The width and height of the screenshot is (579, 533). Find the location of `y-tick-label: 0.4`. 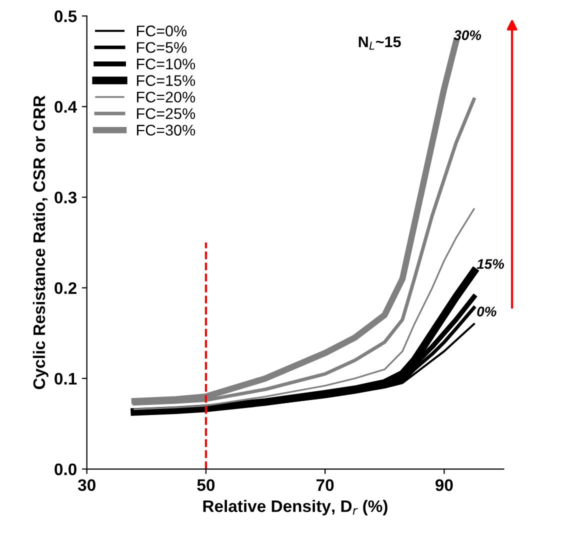

y-tick-label: 0.4 is located at coordinates (66, 107).